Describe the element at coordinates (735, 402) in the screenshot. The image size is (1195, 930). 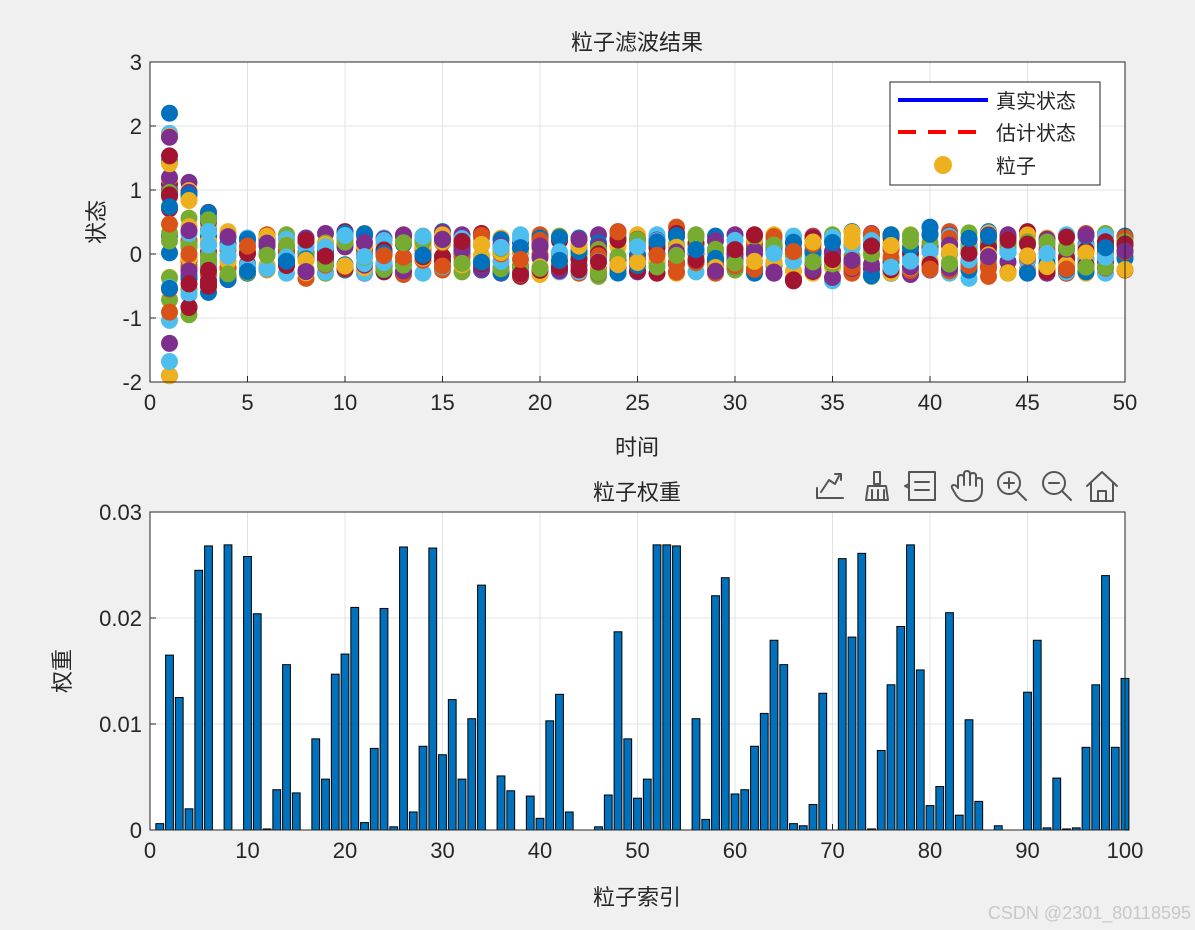
I see `x-tick-label: 30` at that location.